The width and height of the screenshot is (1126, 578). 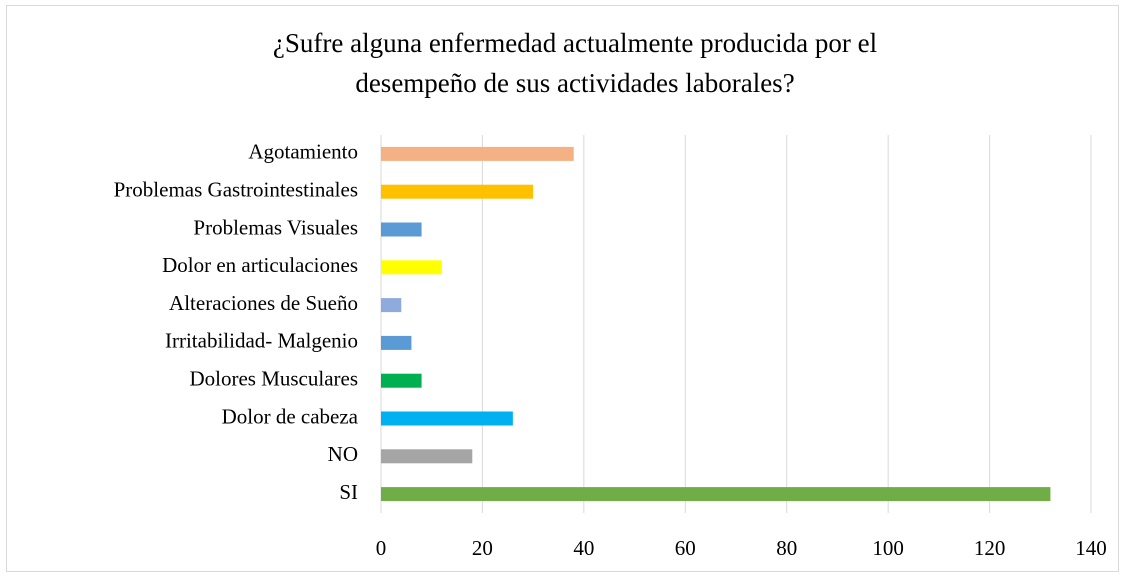 I want to click on y-tick-label: NO, so click(x=343, y=454).